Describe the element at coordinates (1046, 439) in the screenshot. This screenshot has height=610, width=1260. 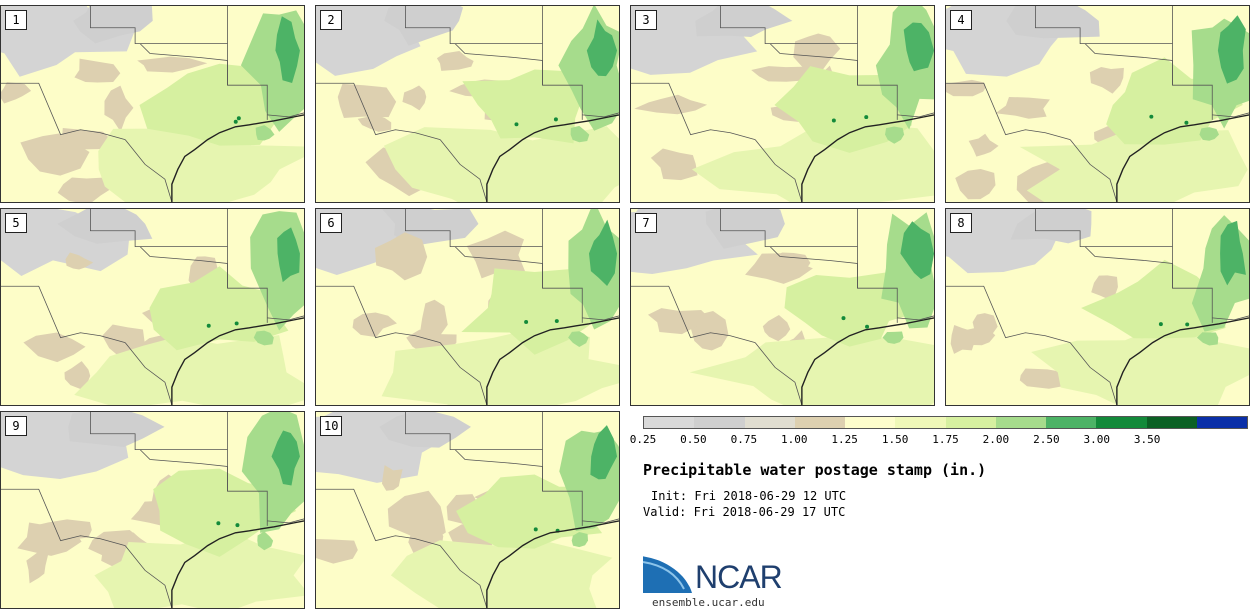
I see `colorbar-tick-label: 2.50` at that location.